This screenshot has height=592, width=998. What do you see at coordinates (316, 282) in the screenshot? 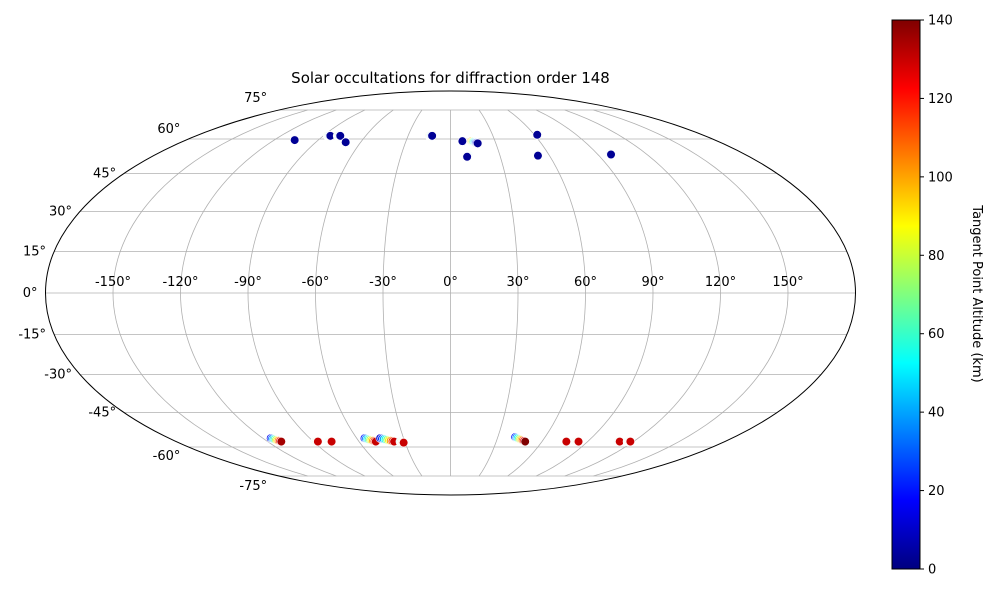
I see `longitude-tick-label: -60°` at bounding box center [316, 282].